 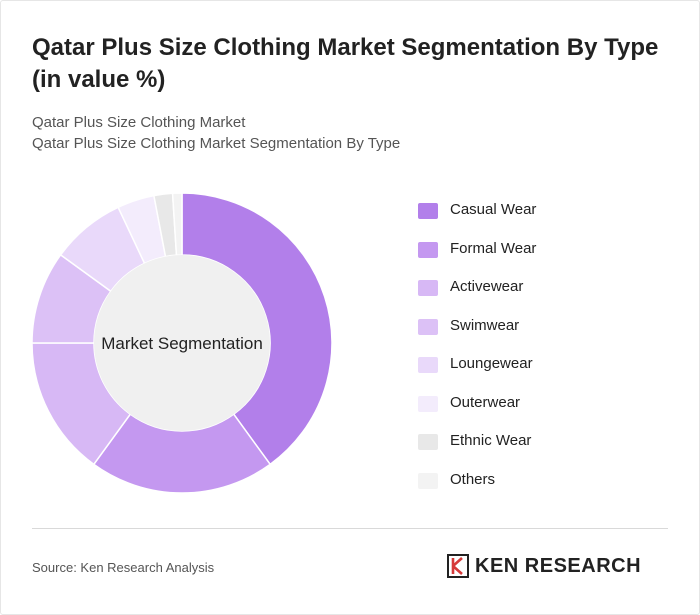 What do you see at coordinates (548, 449) in the screenshot?
I see `legend-item: Ethnic Wear` at bounding box center [548, 449].